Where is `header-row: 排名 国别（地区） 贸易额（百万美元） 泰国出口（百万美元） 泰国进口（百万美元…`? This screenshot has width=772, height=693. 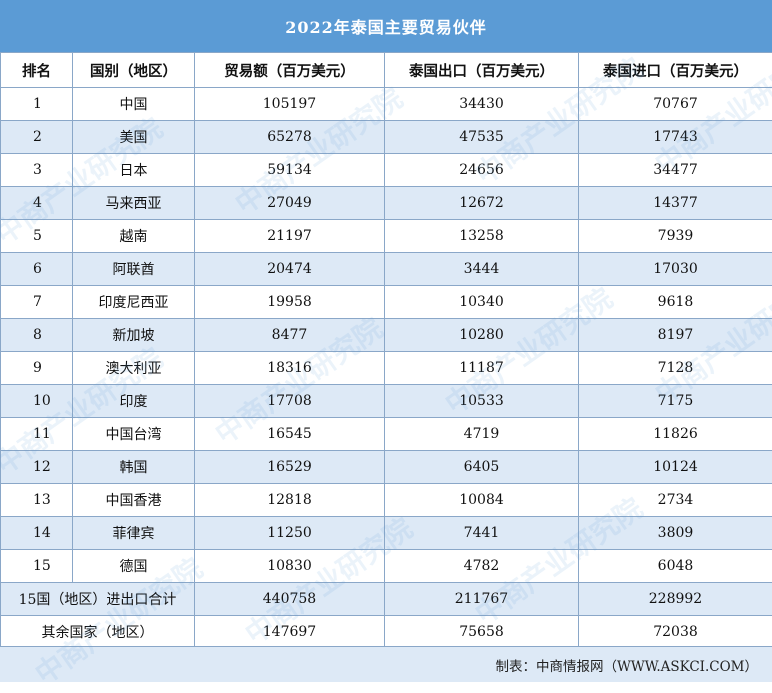
header-row: 排名 国别（地区） 贸易额（百万美元） 泰国出口（百万美元） 泰国进口（百万美元… is located at coordinates (386, 70).